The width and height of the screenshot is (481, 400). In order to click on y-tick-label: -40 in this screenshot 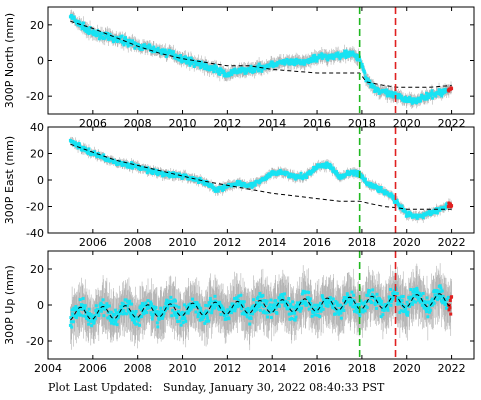, I will do `click(35, 233)`.